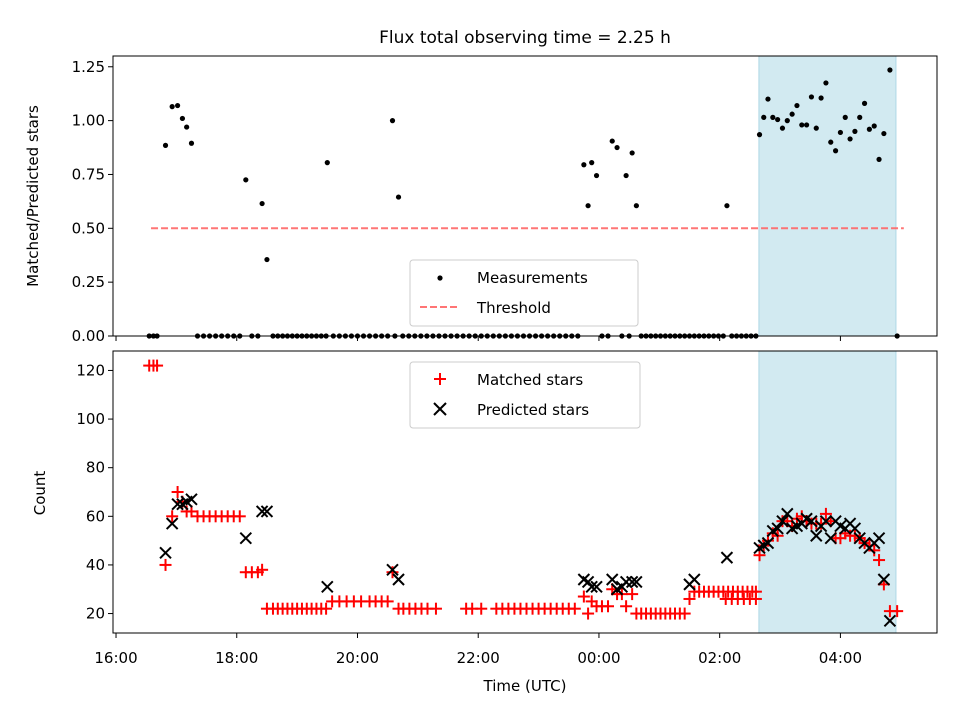 The height and width of the screenshot is (720, 960). Describe the element at coordinates (533, 410) in the screenshot. I see `legend-predicted-label: Predicted stars` at that location.